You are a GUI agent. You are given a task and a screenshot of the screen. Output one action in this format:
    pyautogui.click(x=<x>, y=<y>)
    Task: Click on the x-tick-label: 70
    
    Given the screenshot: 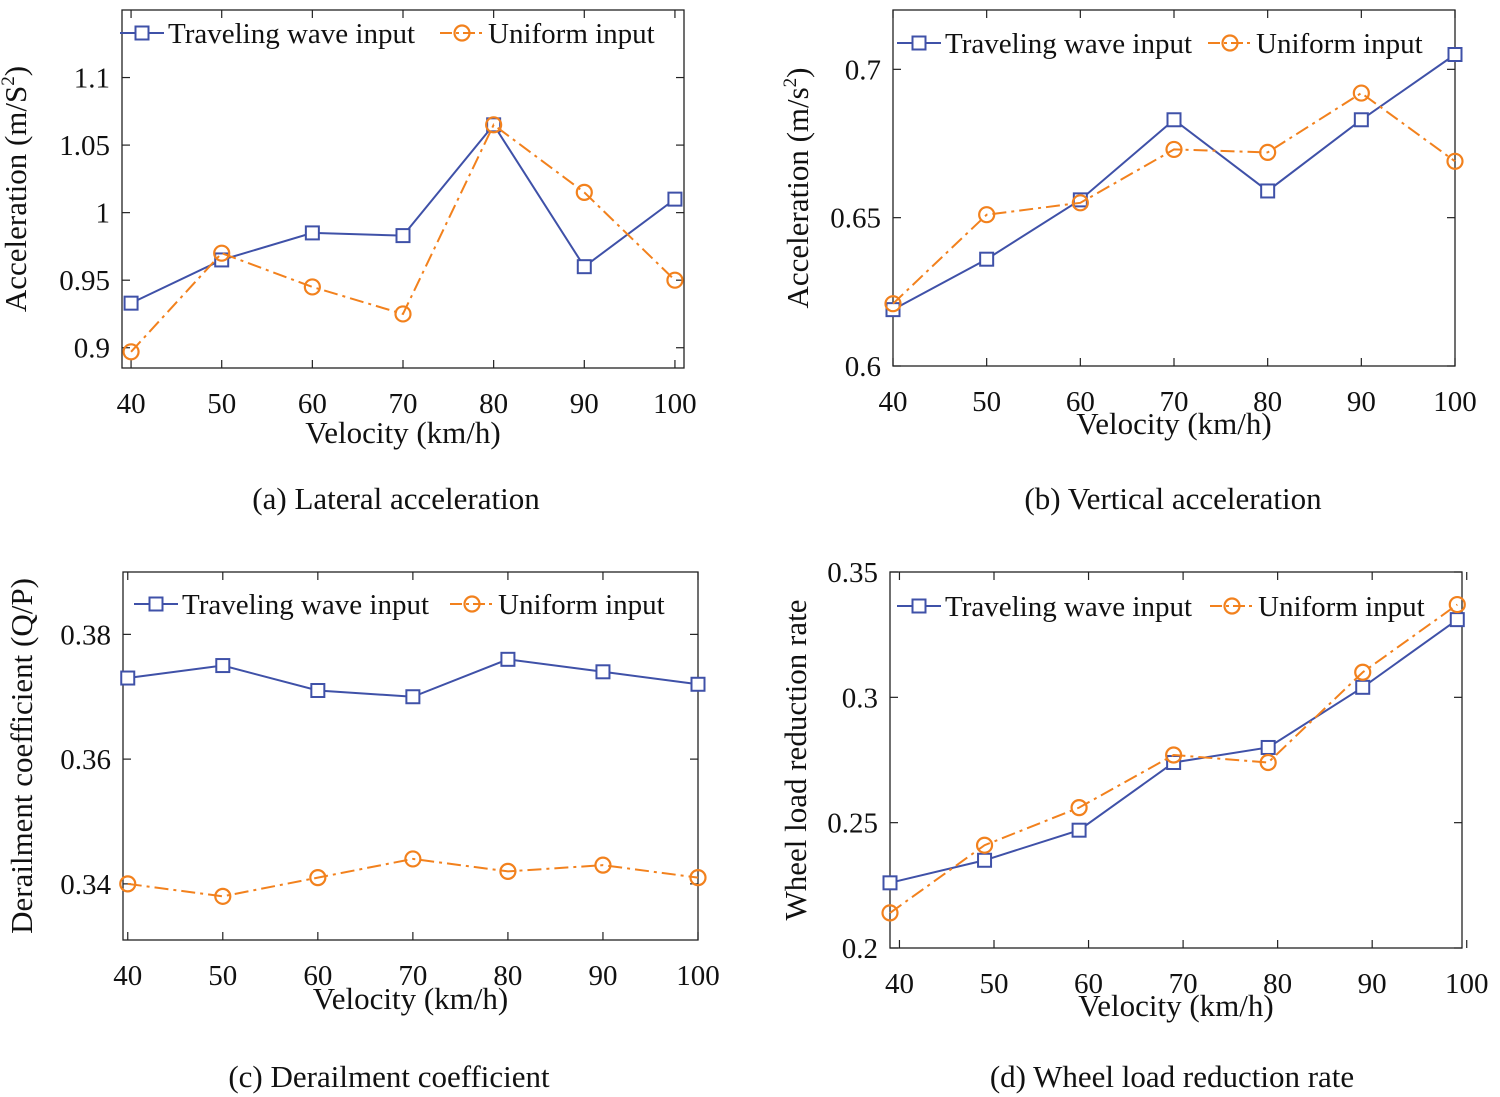 What is the action you would take?
    pyautogui.click(x=412, y=976)
    